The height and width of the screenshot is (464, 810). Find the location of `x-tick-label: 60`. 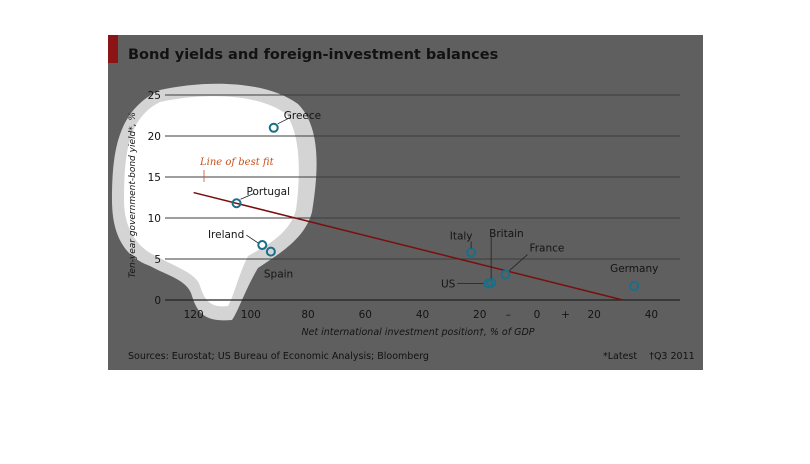

x-tick-label: 60 is located at coordinates (365, 315).